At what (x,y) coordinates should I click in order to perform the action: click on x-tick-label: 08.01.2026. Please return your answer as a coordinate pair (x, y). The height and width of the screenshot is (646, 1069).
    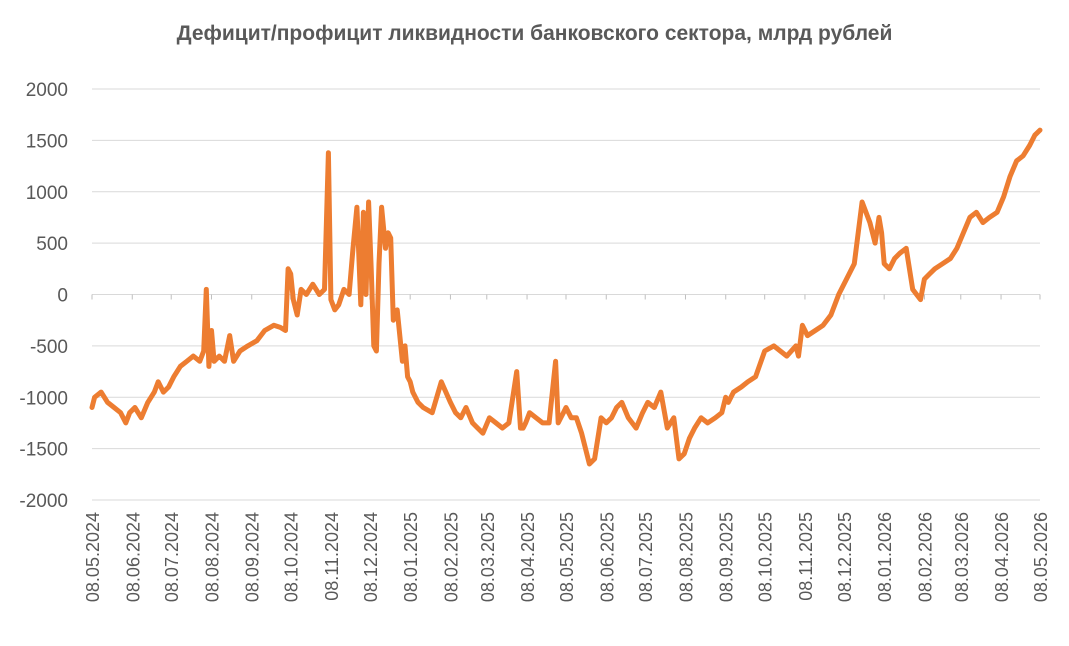
    Looking at the image, I should click on (885, 557).